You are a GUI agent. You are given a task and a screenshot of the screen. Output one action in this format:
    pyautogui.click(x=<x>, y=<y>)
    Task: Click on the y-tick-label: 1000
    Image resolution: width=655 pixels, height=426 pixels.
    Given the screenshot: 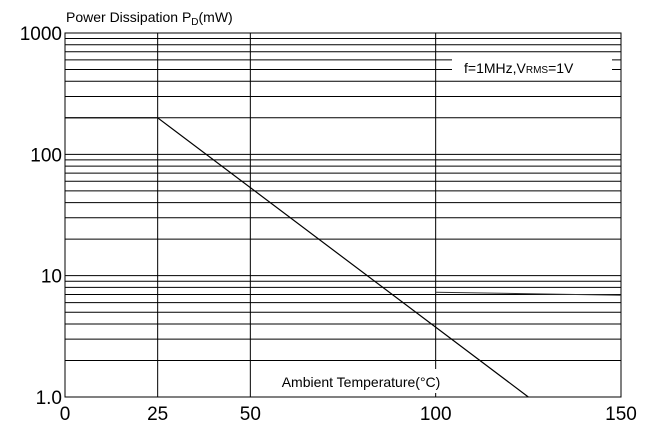 What is the action you would take?
    pyautogui.click(x=41, y=34)
    